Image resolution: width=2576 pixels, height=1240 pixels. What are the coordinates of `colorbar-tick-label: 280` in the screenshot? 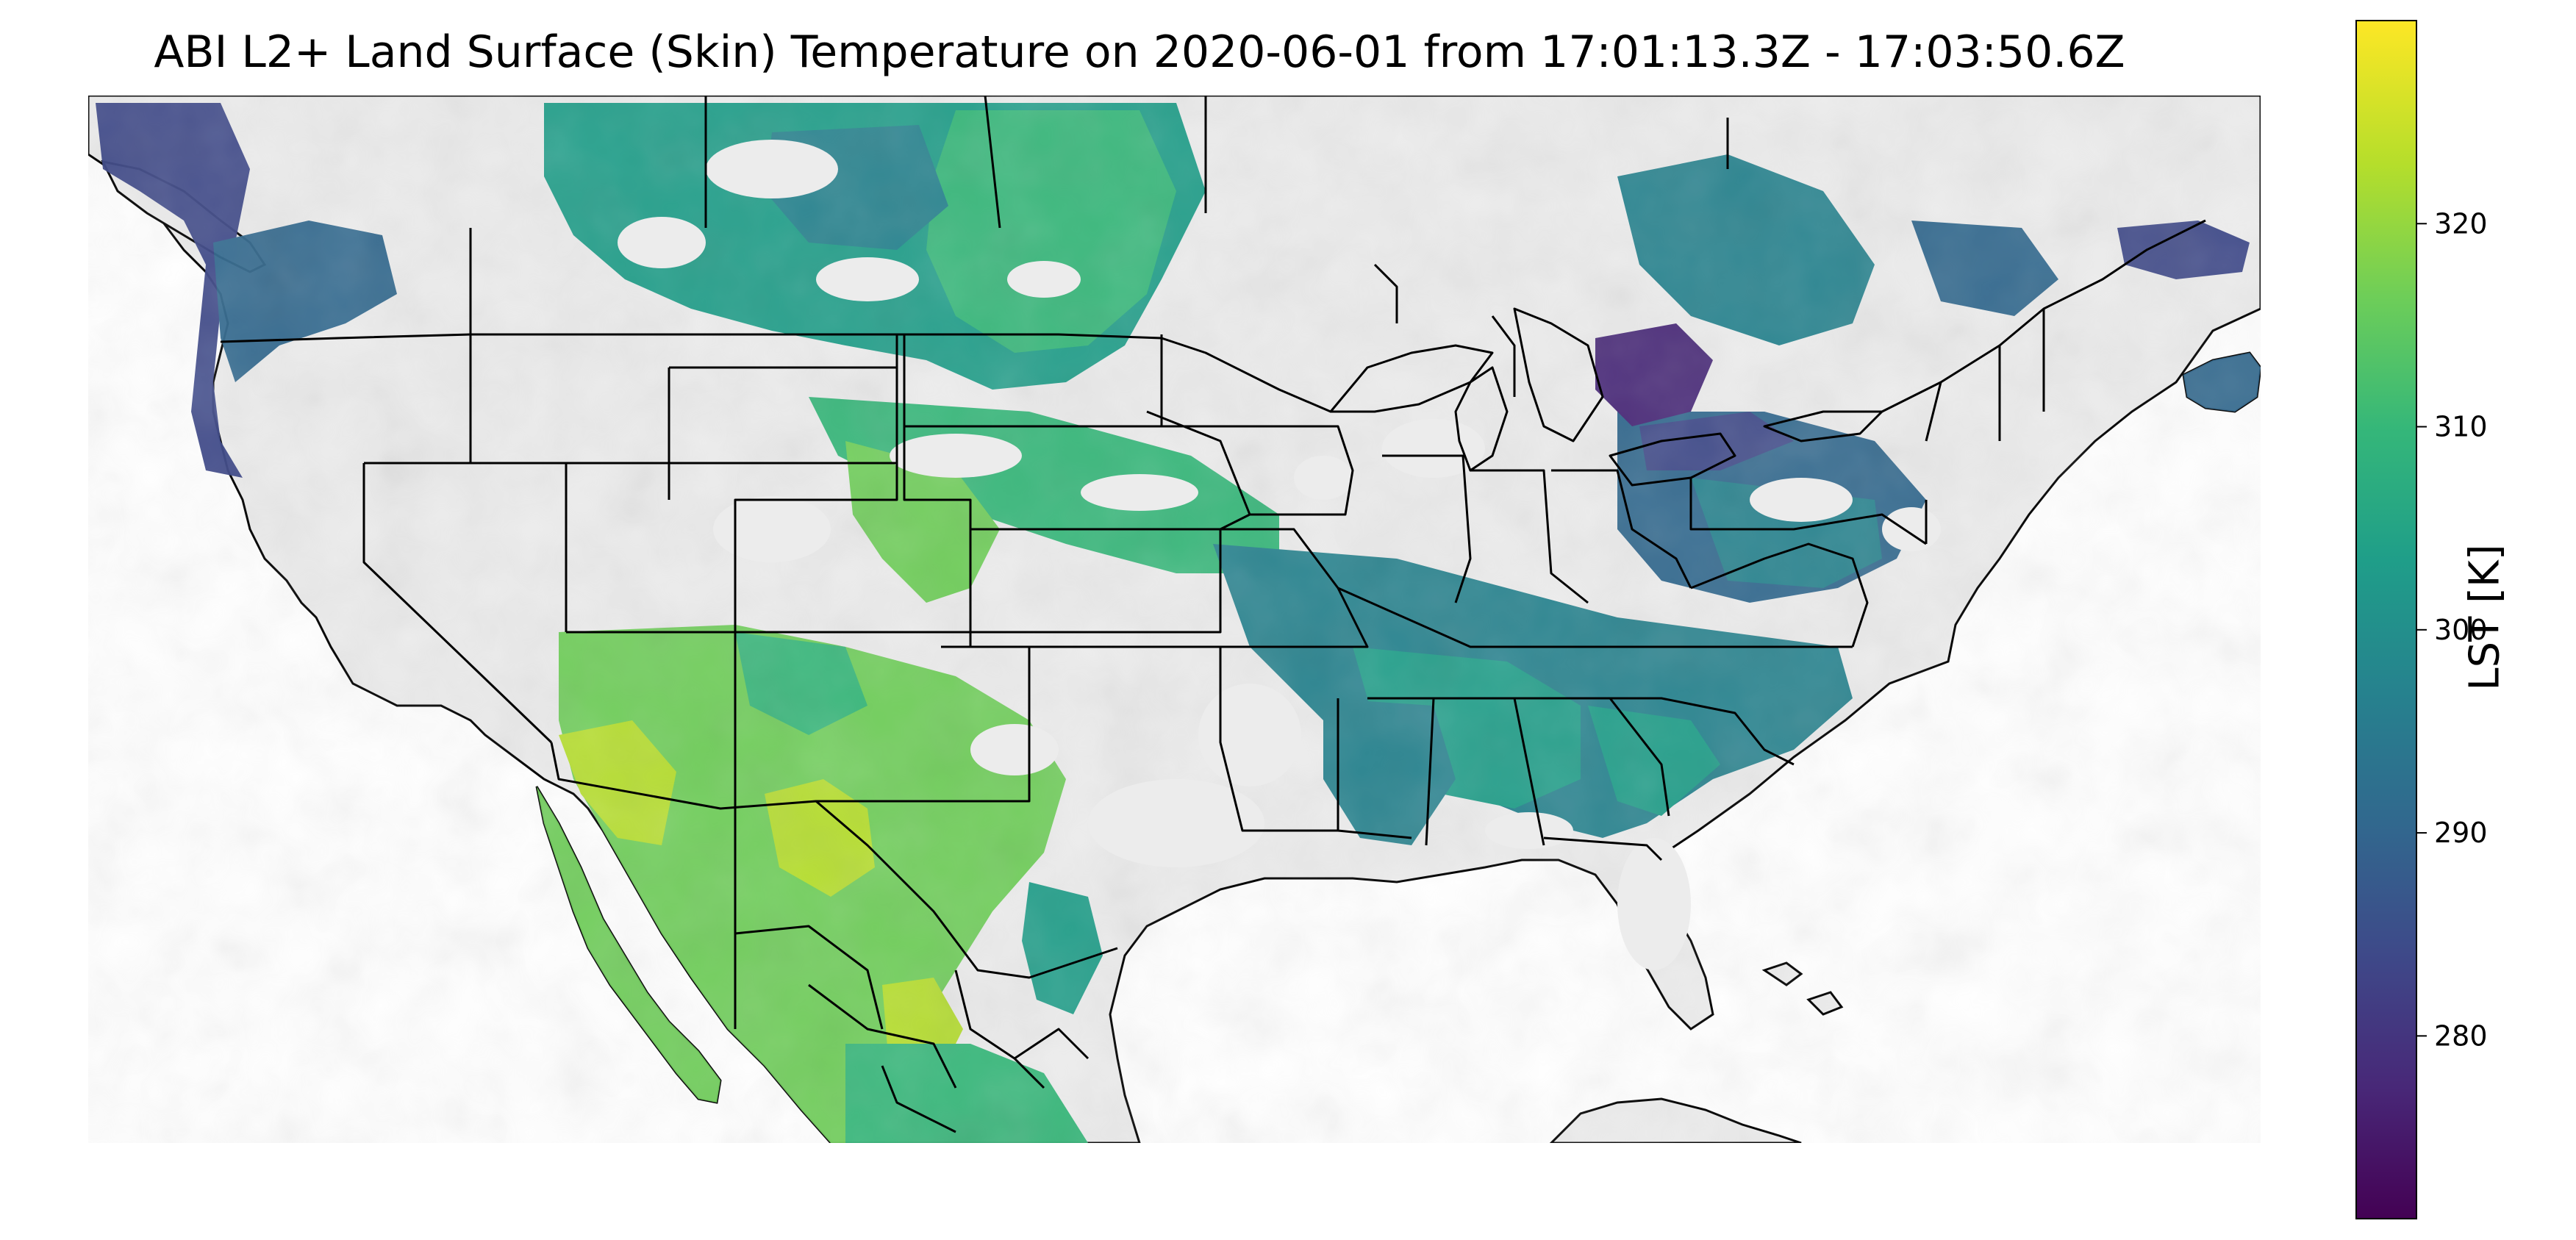 It's located at (2461, 1036).